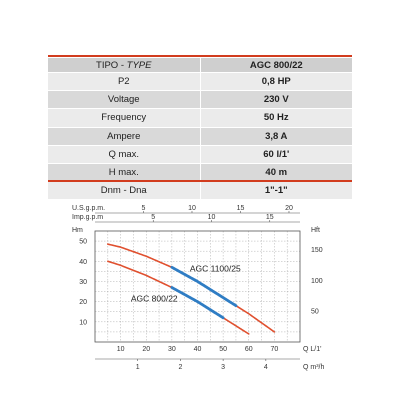  Describe the element at coordinates (144, 208) in the screenshot. I see `us-gpm-tick-label: 5` at that location.